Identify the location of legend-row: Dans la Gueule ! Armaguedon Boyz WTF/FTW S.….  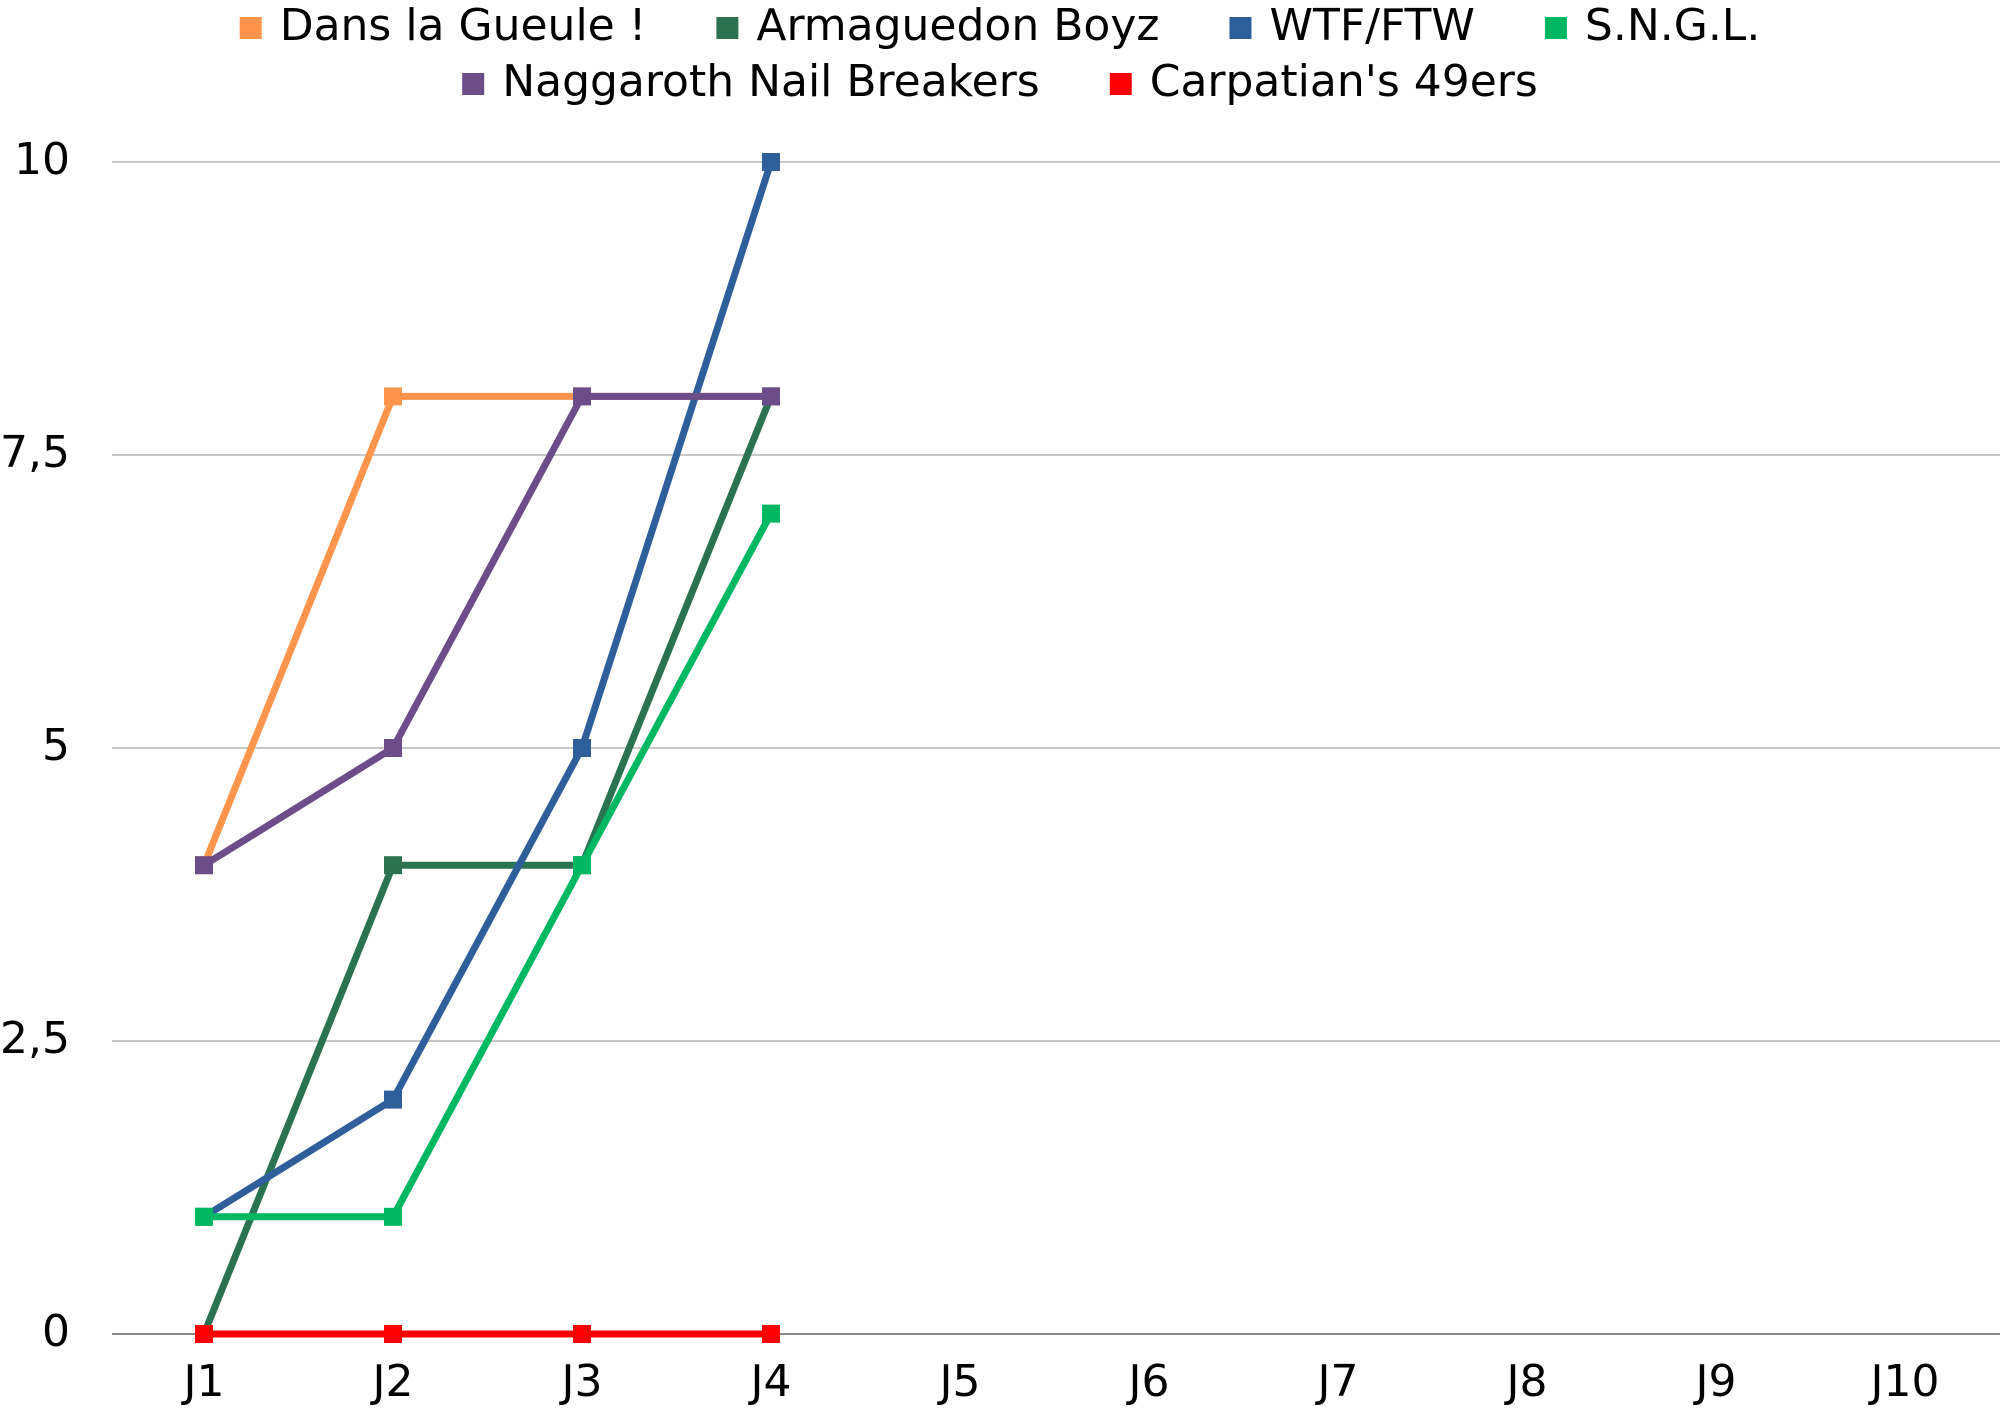
(999, 25).